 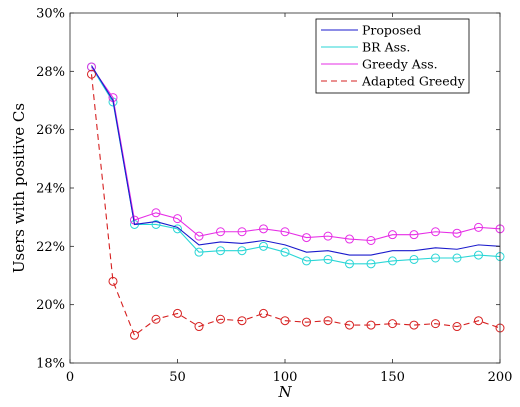 I want to click on x-tick-label-2: 100, so click(x=285, y=377).